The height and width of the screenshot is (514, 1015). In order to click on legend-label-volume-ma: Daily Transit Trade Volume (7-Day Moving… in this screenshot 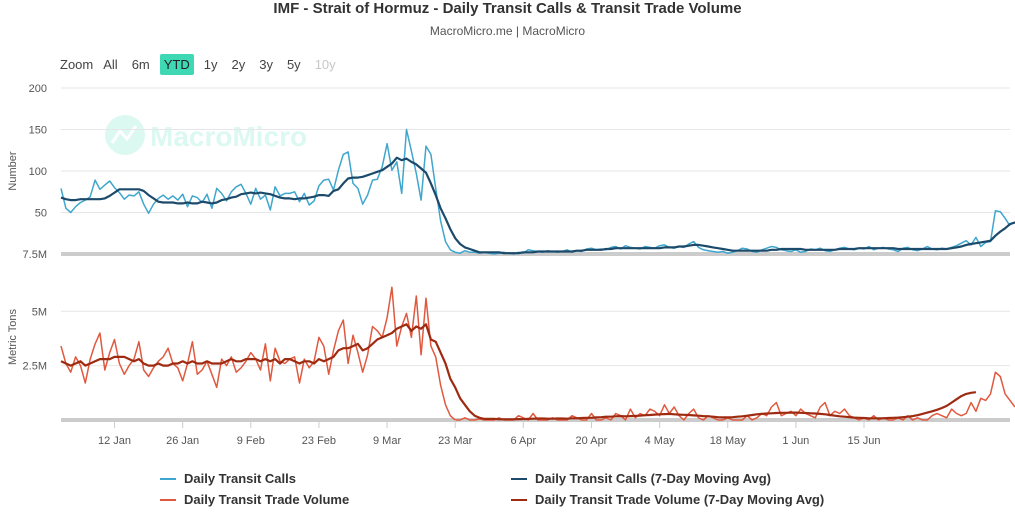, I will do `click(680, 499)`.